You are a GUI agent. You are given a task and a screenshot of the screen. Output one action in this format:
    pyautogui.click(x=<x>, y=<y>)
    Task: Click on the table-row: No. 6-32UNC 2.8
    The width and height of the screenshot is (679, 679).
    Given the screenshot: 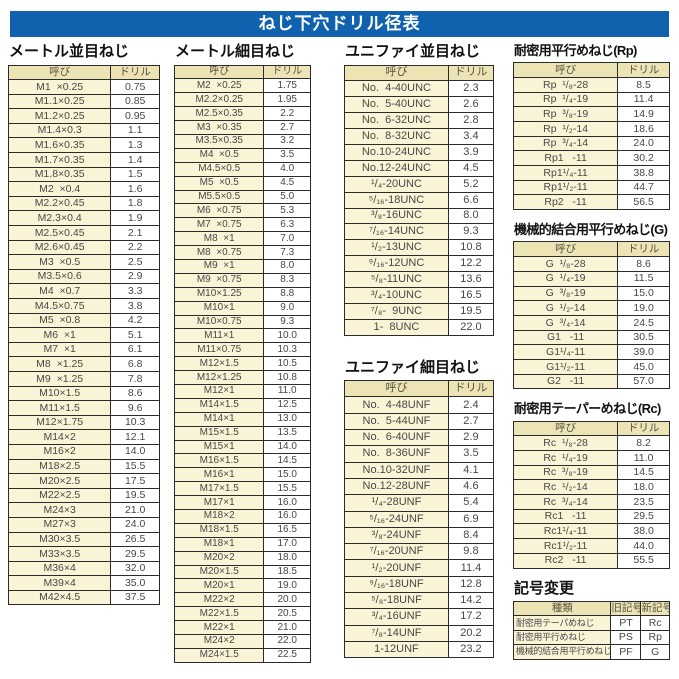 What is the action you would take?
    pyautogui.click(x=419, y=121)
    